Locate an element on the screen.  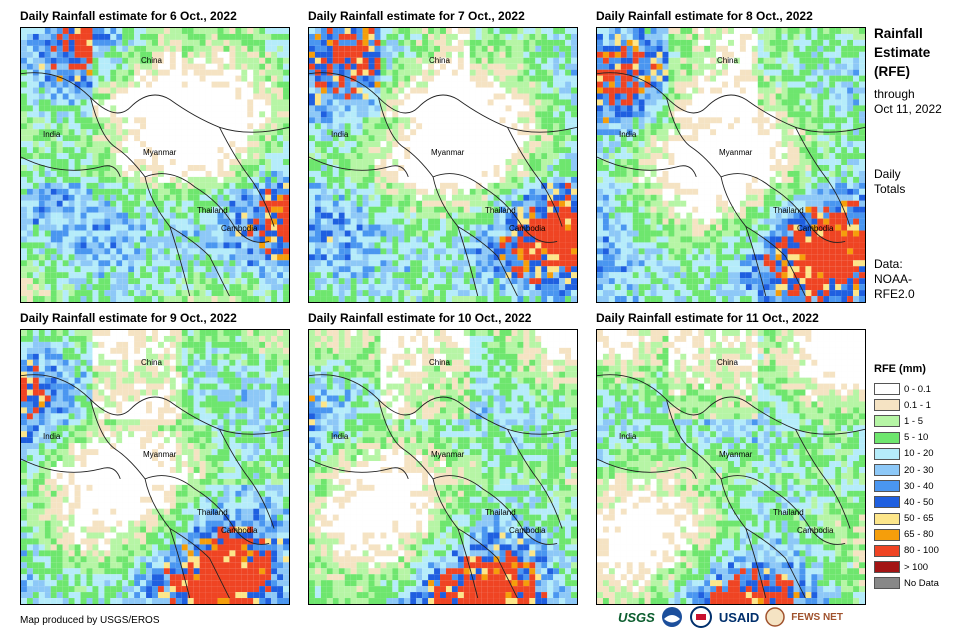
panel-title-oct7: Daily Rainfall estimate for 7 Oct., 2022 is located at coordinates (416, 16).